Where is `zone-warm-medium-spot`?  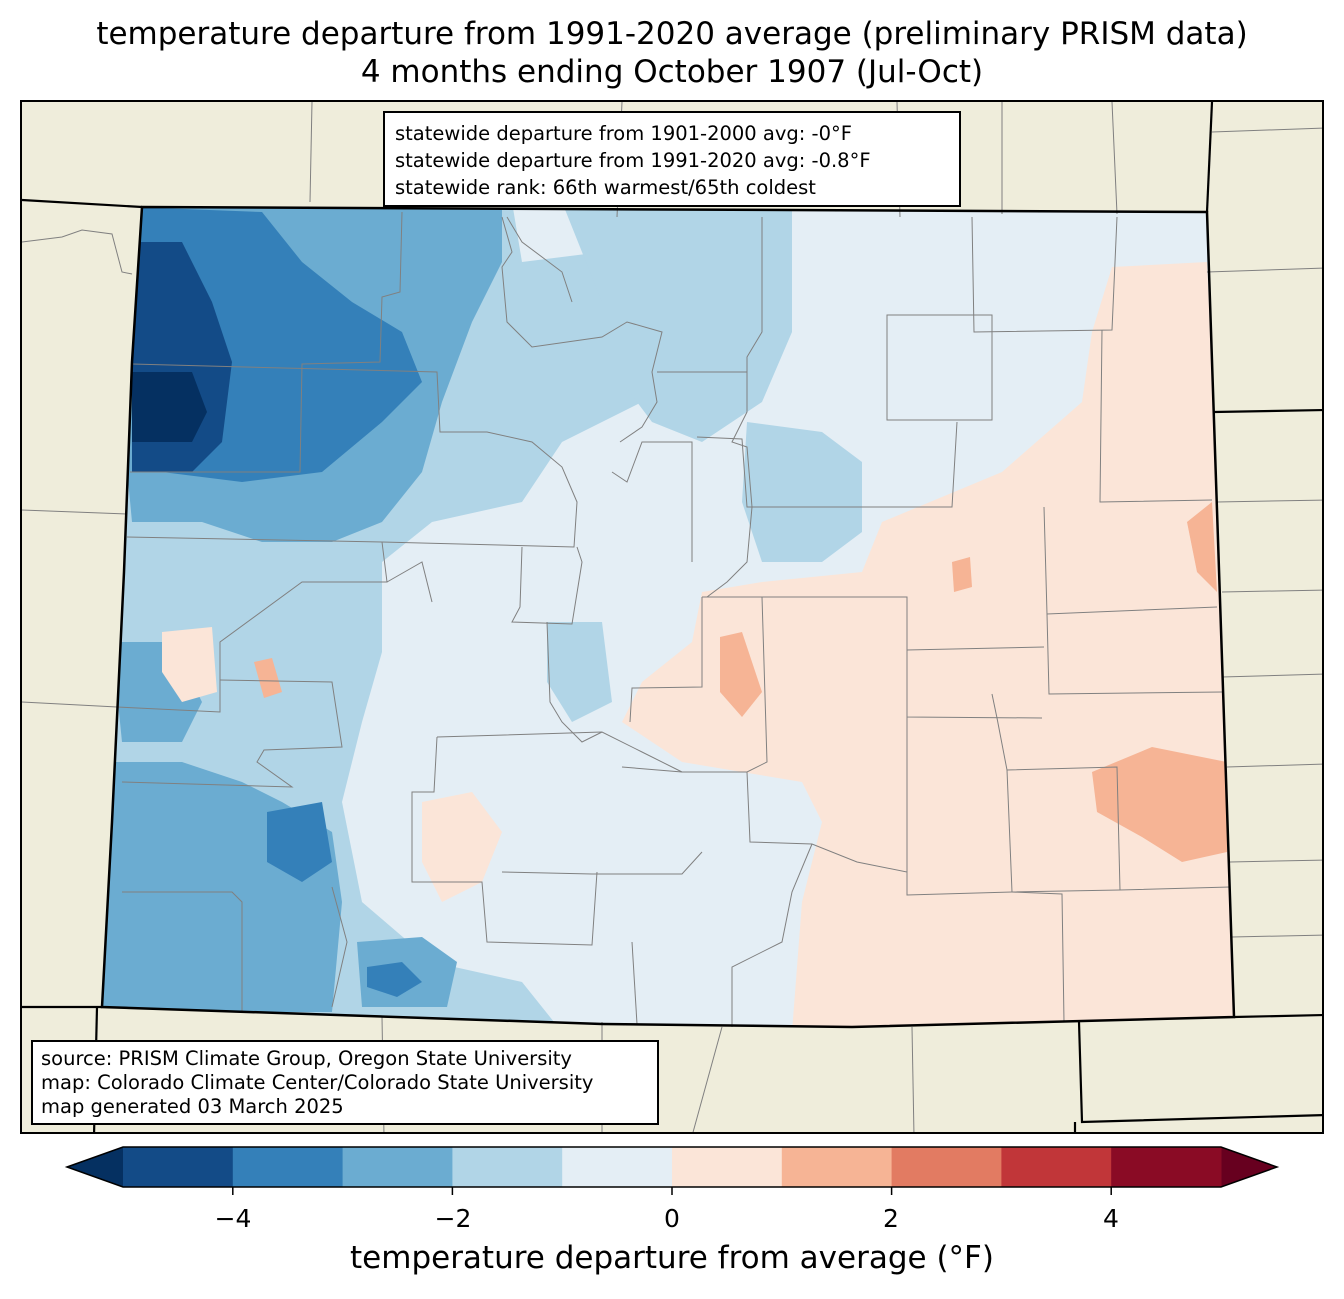 zone-warm-medium-spot is located at coordinates (962, 574).